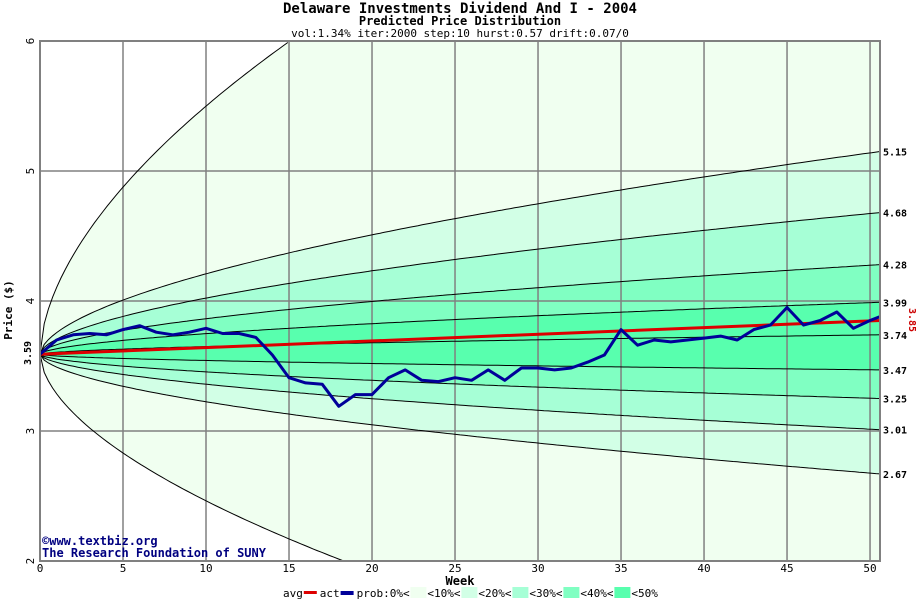  Describe the element at coordinates (460, 337) in the screenshot. I see `avg-line` at that location.